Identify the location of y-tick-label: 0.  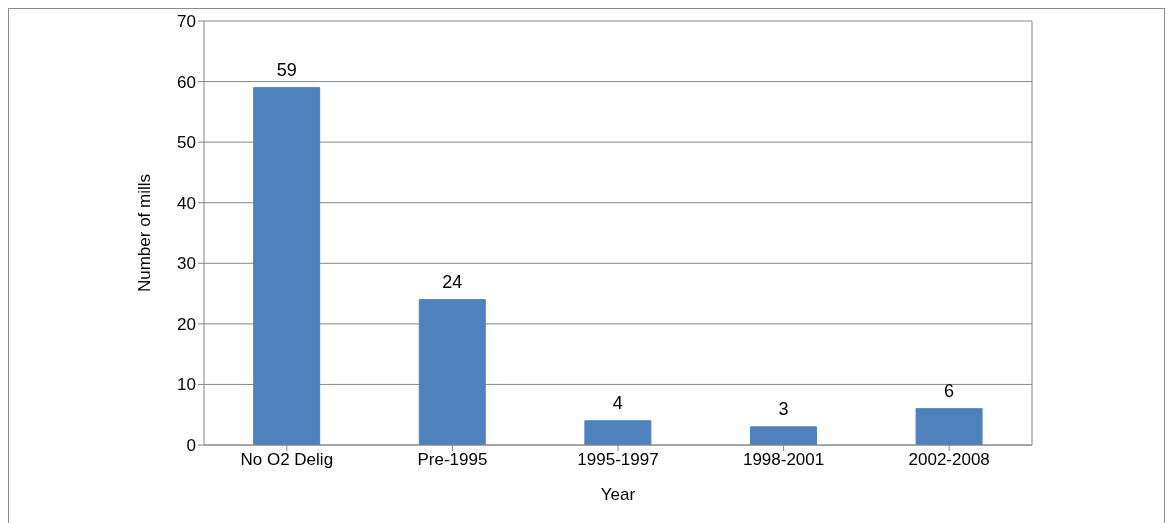
(191, 446).